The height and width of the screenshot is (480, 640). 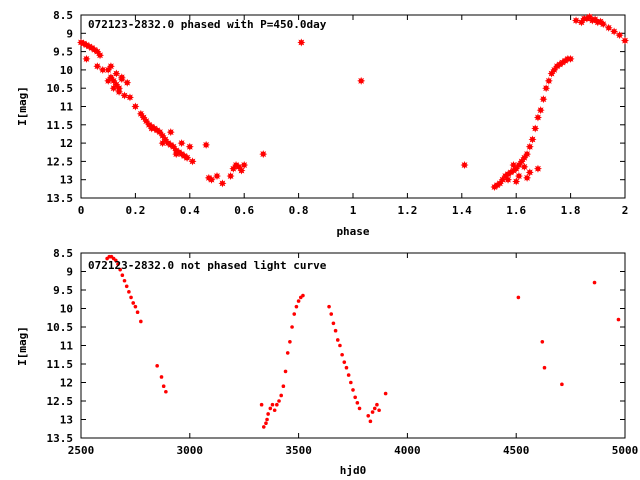 I want to click on unphased-plot-ytick-label: 11, so click(x=67, y=346).